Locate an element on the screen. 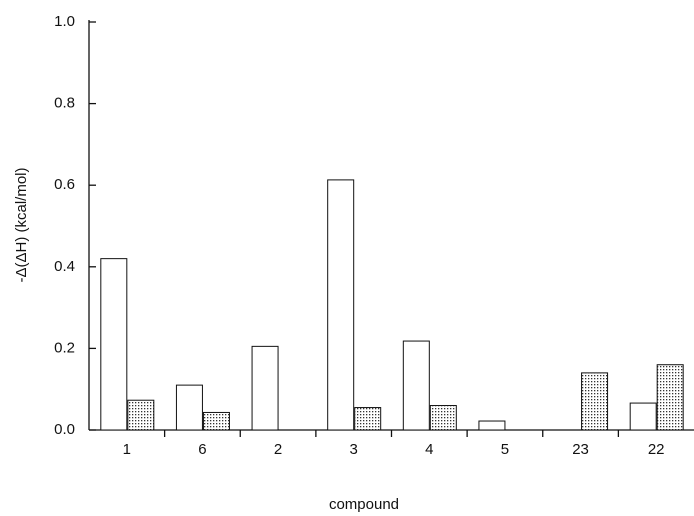  x-tick-label: 1 is located at coordinates (127, 449).